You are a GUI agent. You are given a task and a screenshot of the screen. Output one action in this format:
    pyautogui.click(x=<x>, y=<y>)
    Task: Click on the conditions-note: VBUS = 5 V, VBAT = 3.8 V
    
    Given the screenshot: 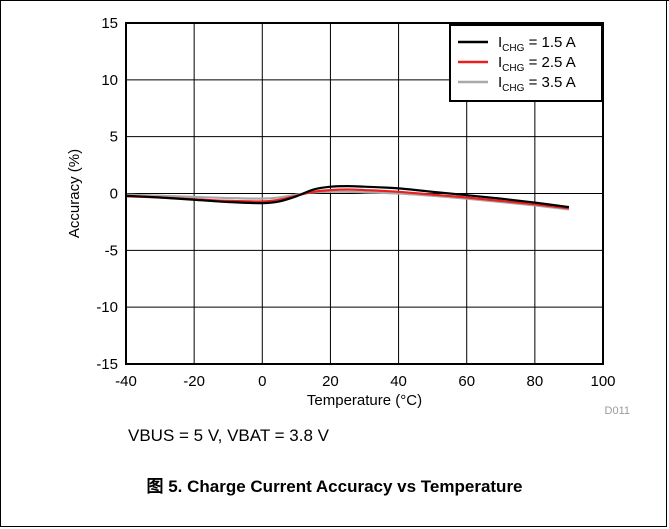 What is the action you would take?
    pyautogui.click(x=228, y=435)
    